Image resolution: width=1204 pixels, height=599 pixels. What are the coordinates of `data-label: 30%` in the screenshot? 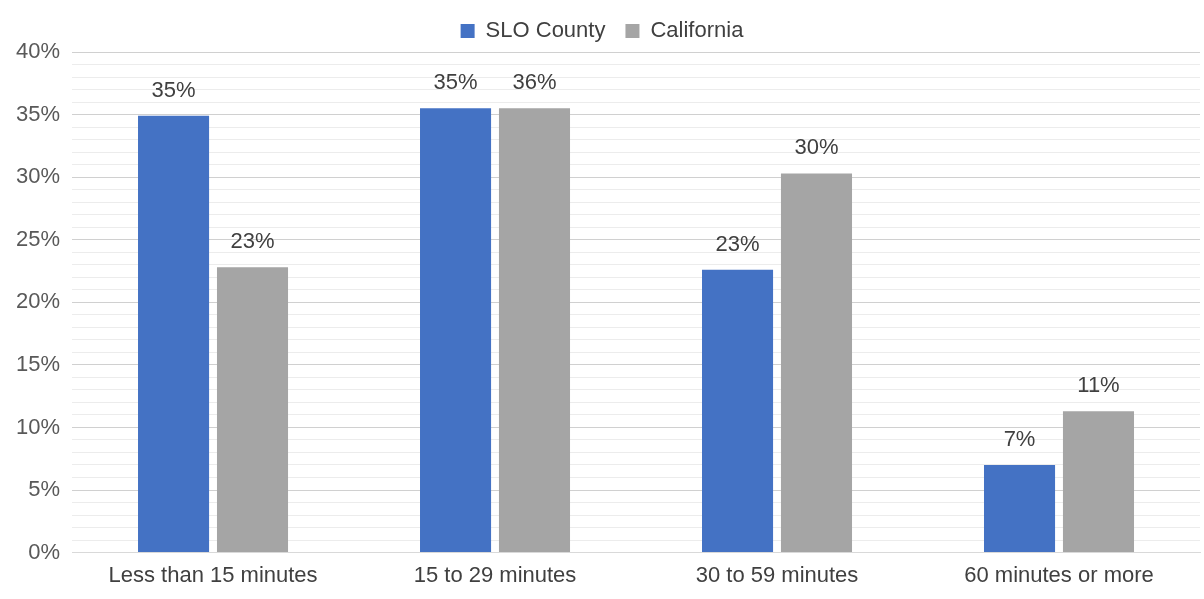 It's located at (816, 147).